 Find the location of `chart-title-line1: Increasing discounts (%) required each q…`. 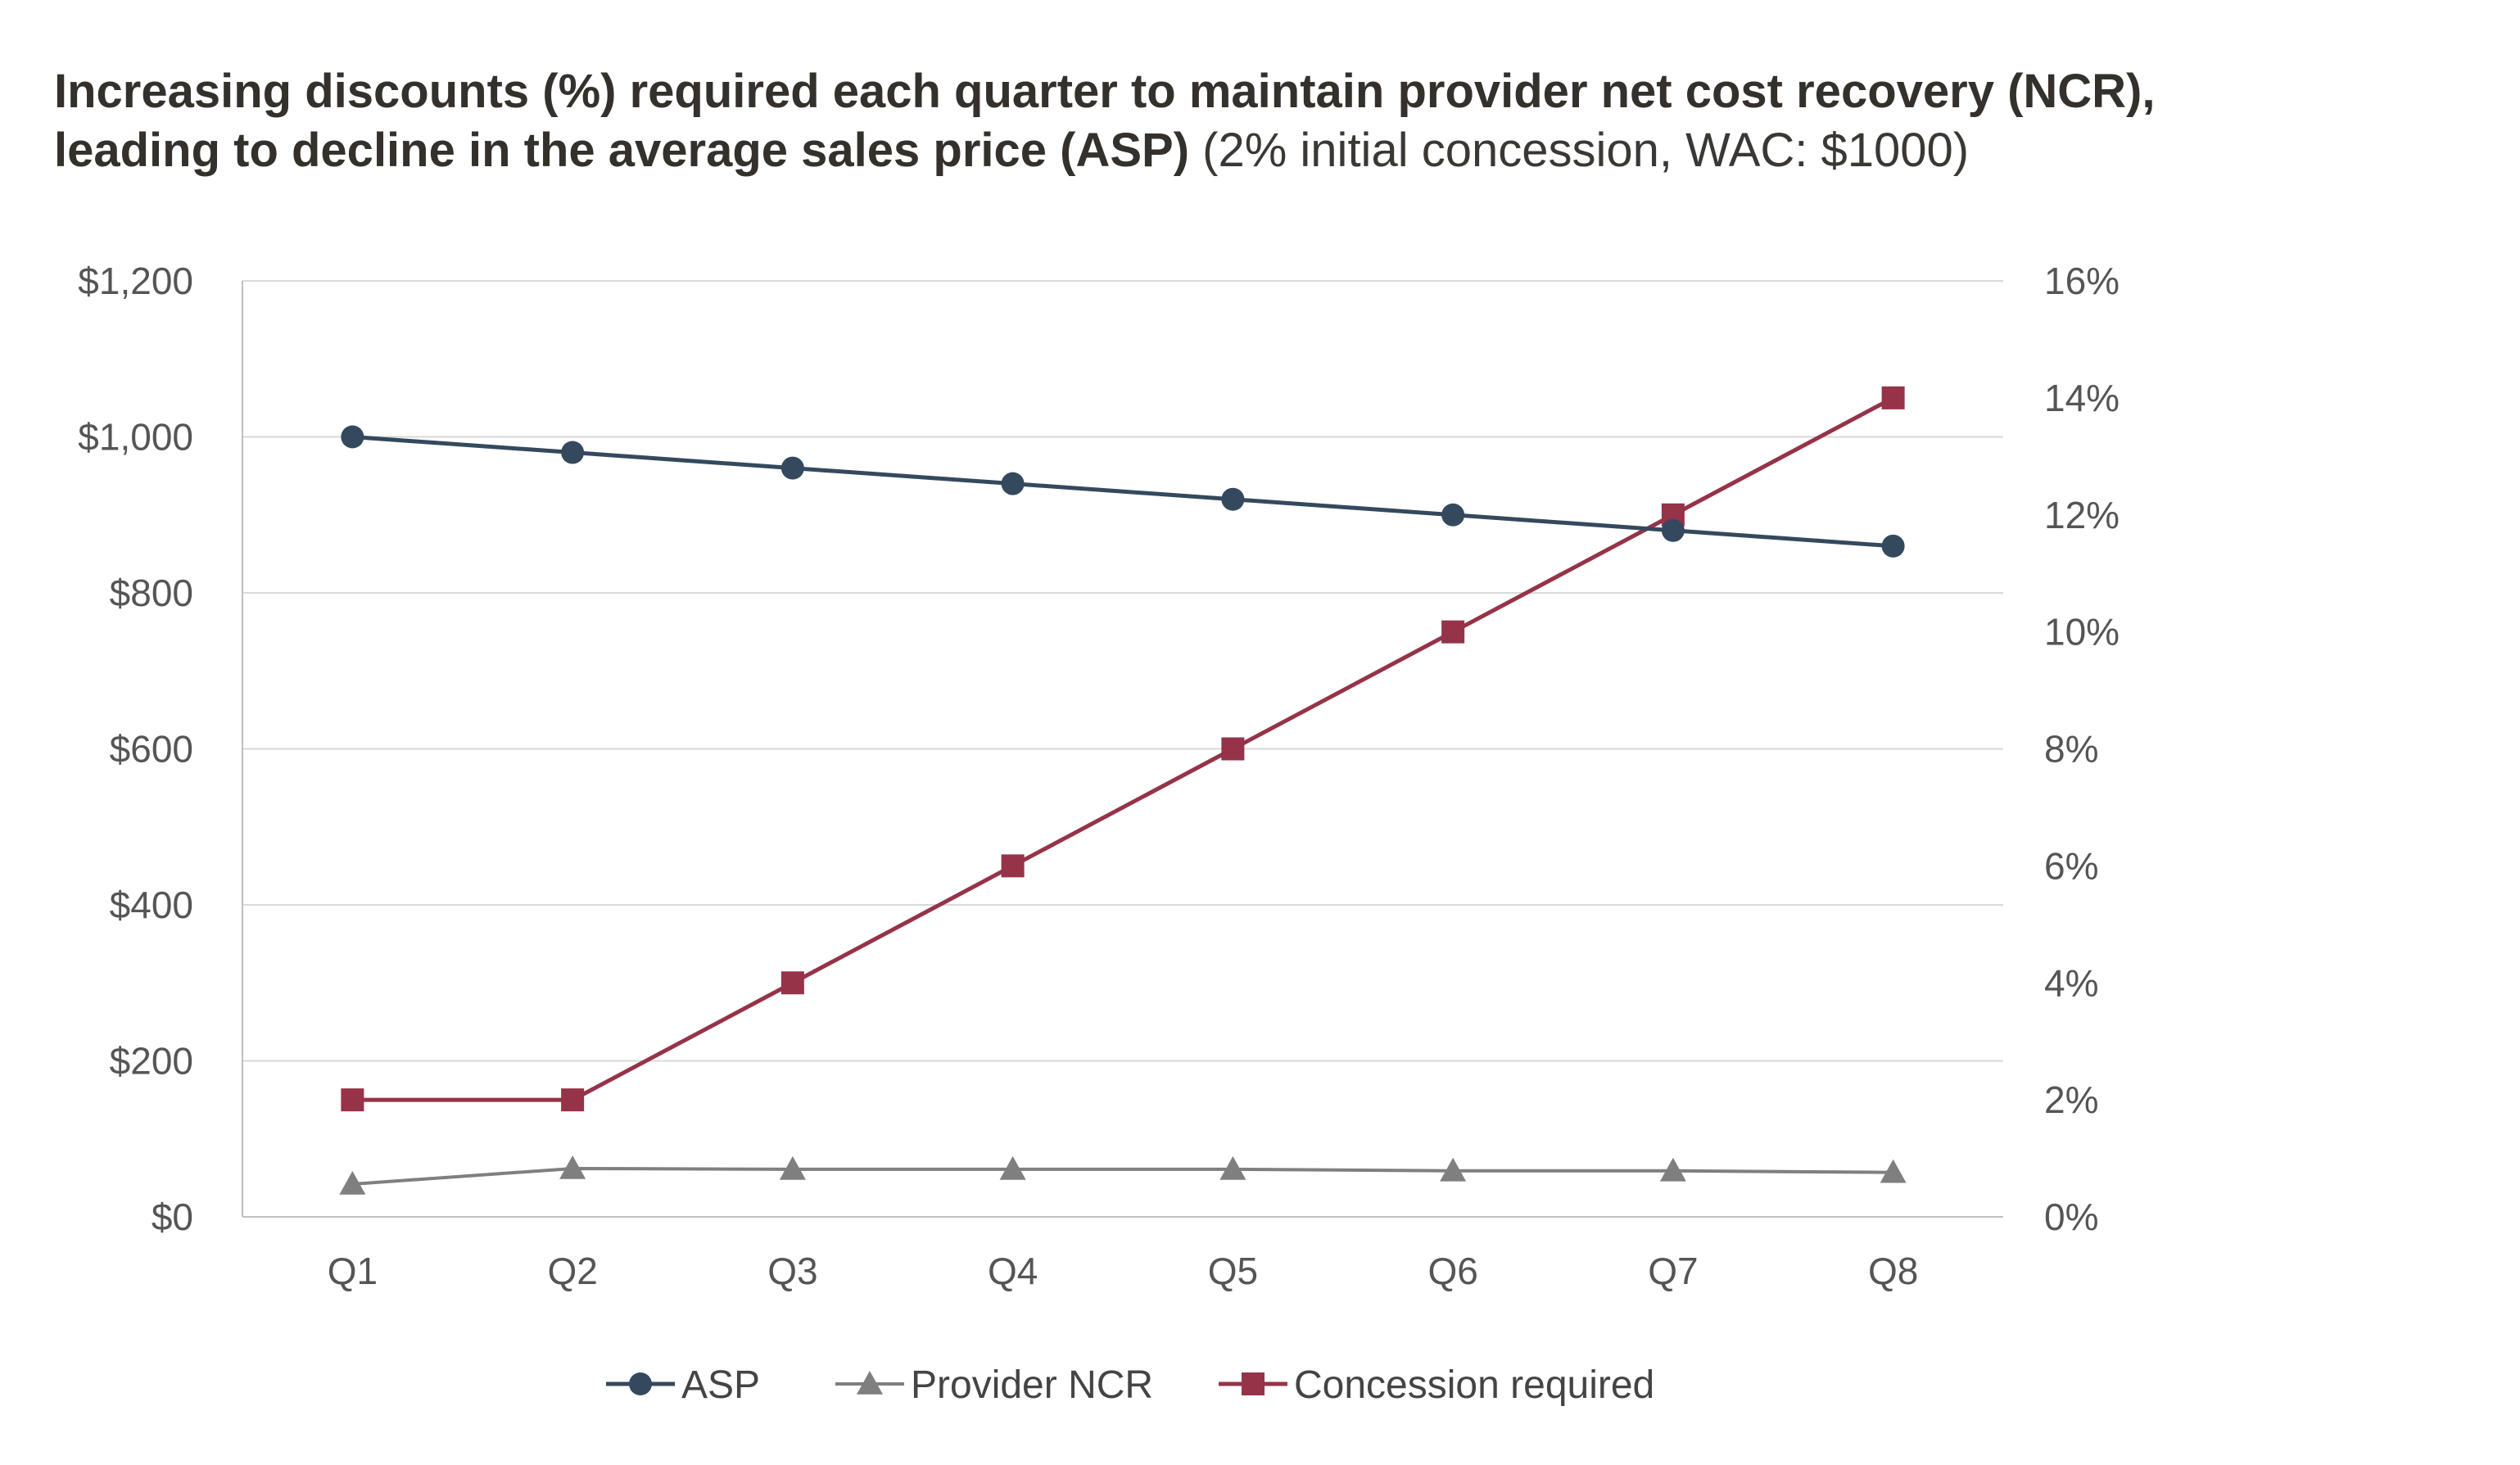

chart-title-line1: Increasing discounts (%) required each q… is located at coordinates (1105, 91).